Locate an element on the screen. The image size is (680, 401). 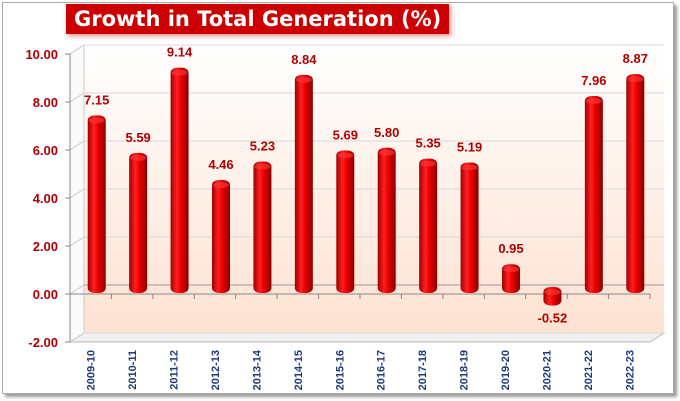
bar-2021-22: 7.96 is located at coordinates (594, 183).